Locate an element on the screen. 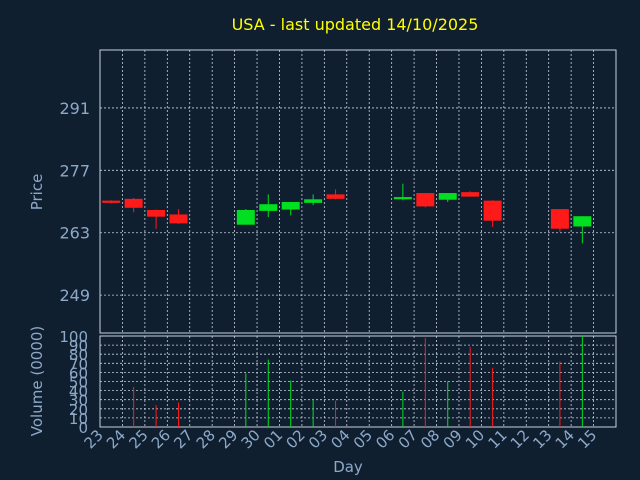 The height and width of the screenshot is (480, 640). volume-tick-label: 10 is located at coordinates (78, 419).